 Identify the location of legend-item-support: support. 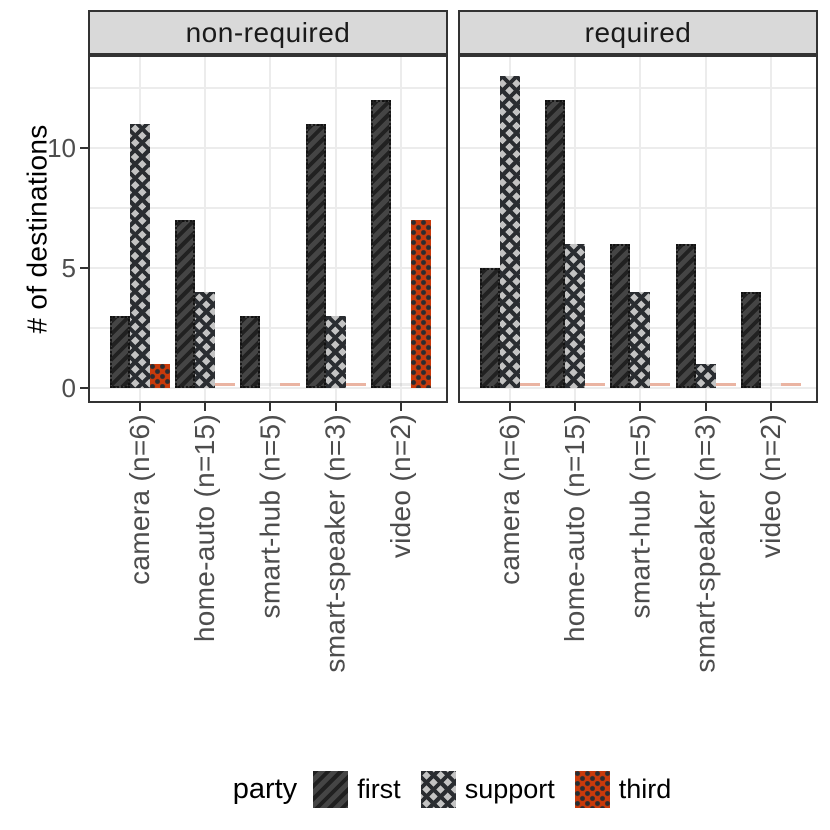
(487, 789).